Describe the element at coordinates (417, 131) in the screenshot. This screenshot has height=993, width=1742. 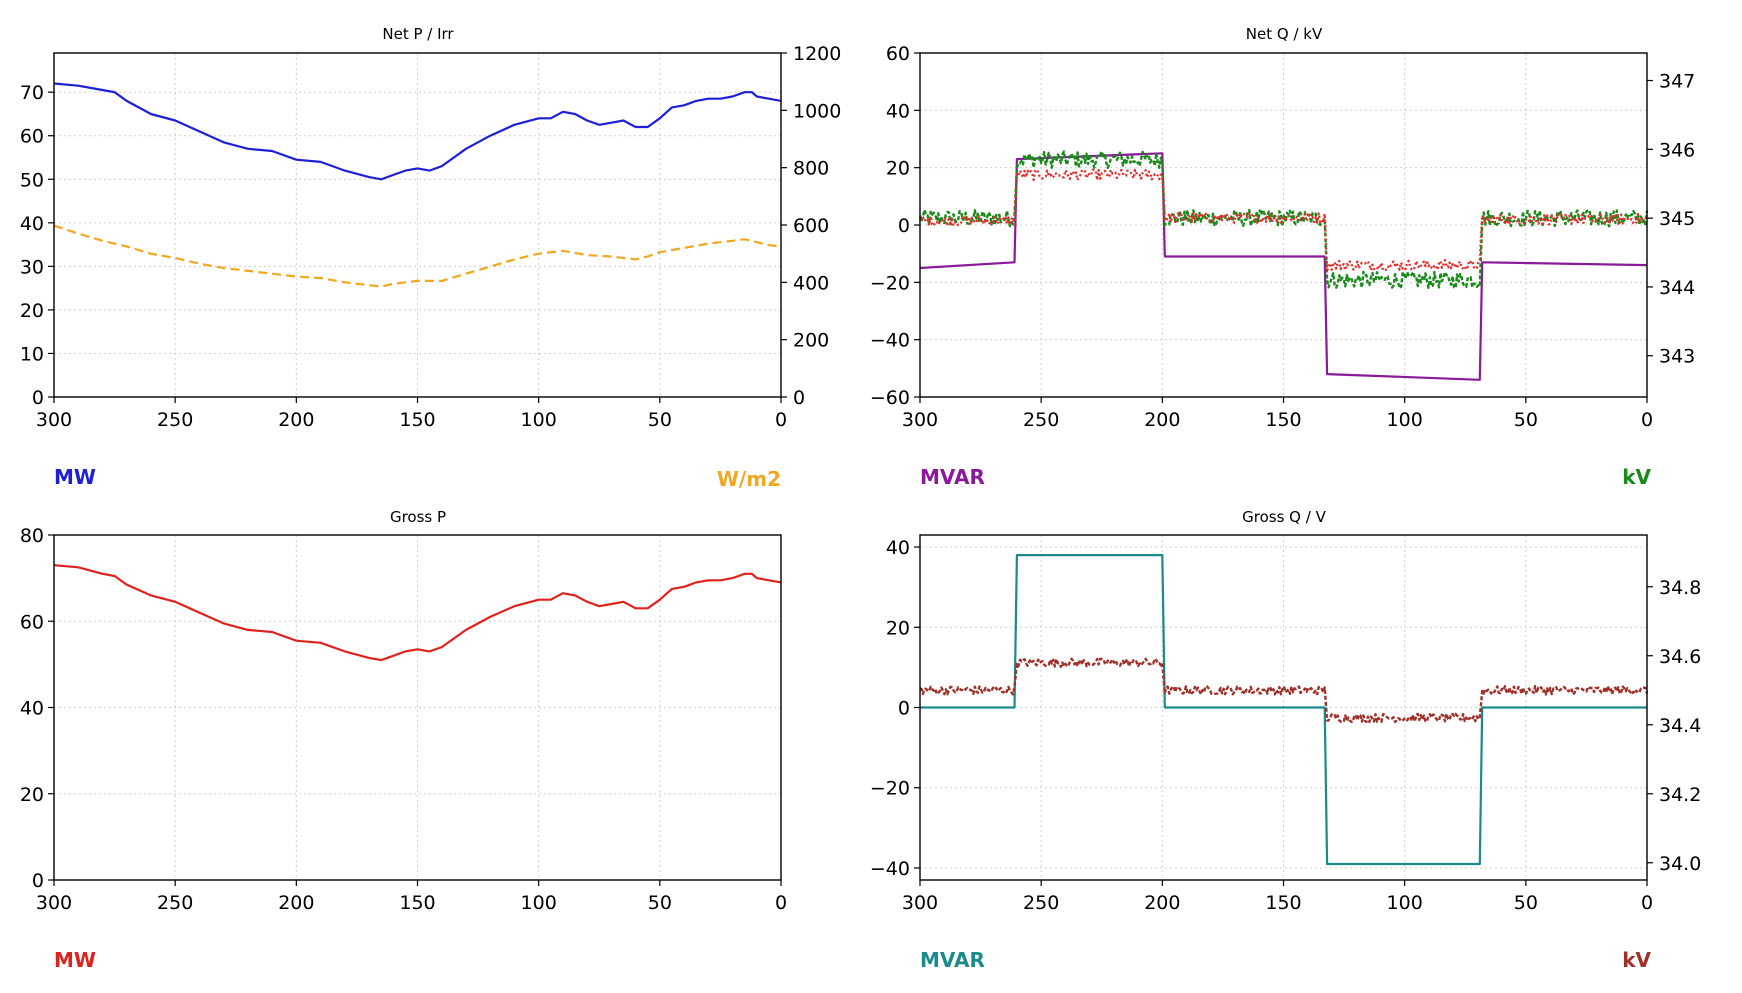
I see `net-p-series-net-p` at that location.